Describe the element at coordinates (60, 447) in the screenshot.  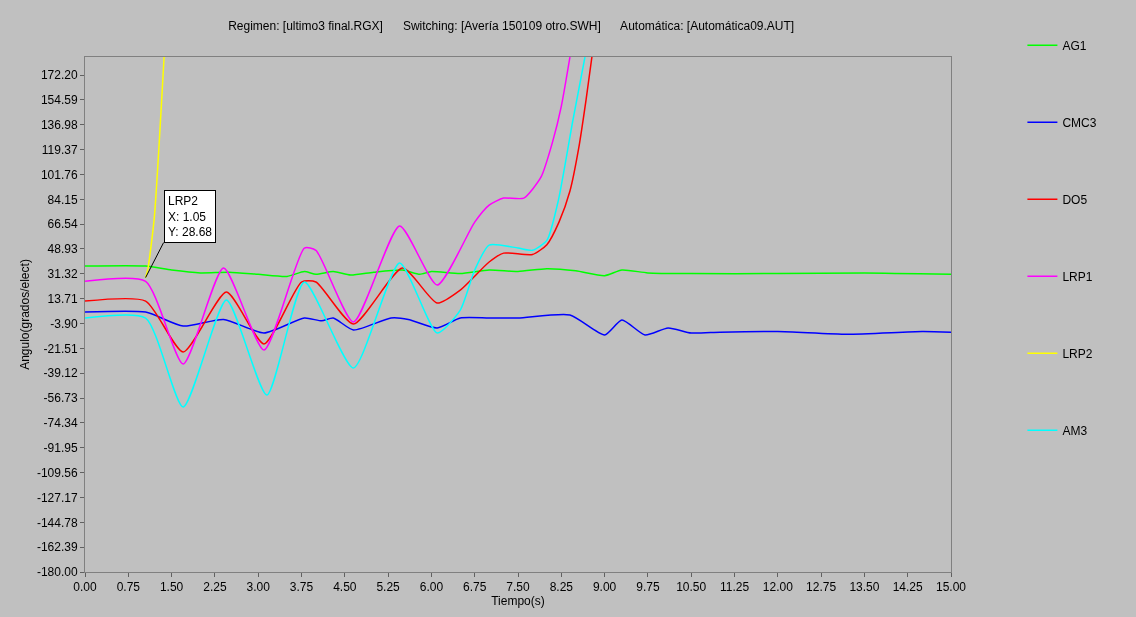
I see `y-tick-label: -91.95` at that location.